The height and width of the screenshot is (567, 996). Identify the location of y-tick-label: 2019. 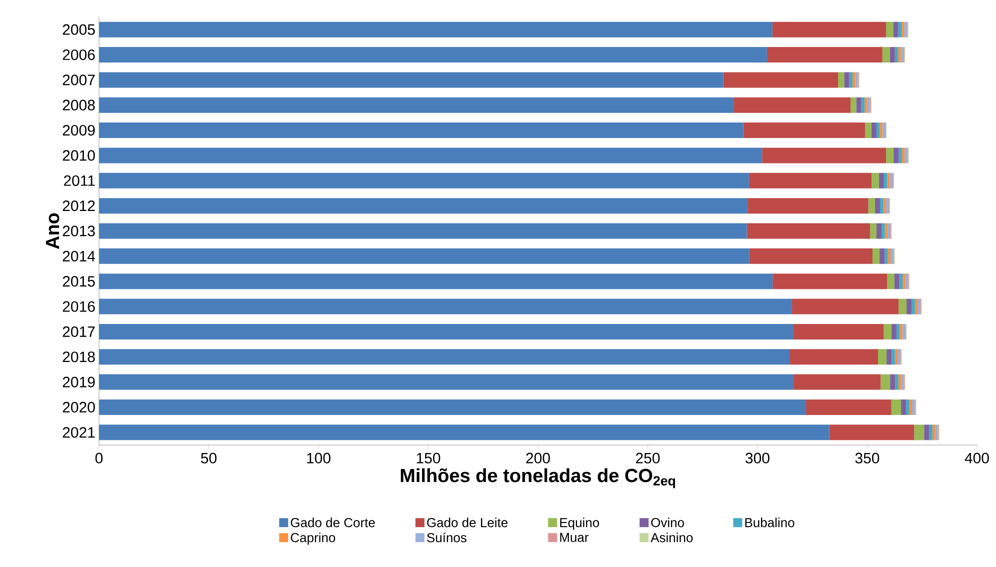
(78, 382).